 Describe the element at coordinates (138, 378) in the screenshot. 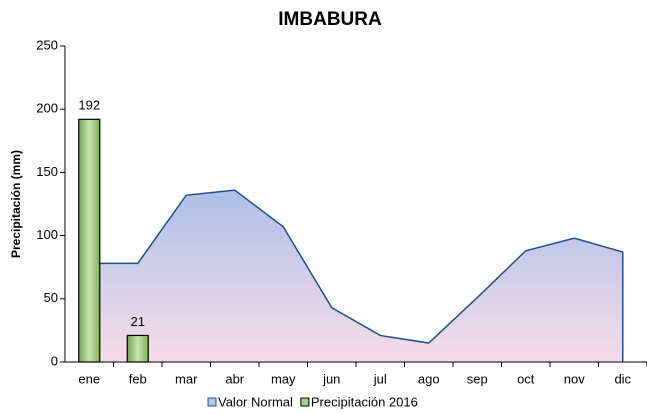

I see `x-tick-label: feb` at that location.